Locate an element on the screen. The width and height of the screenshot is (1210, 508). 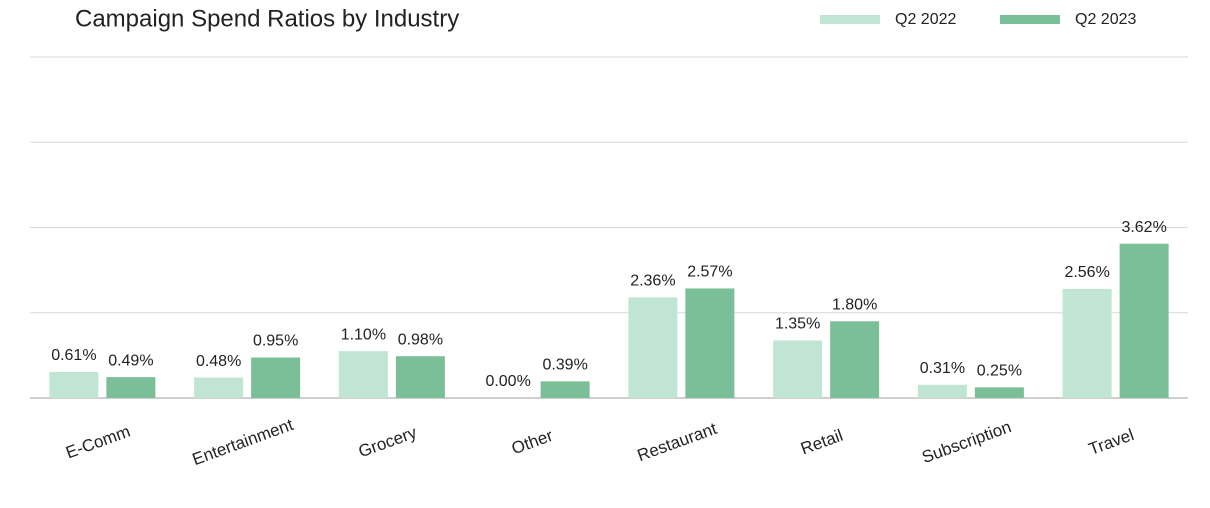
x-tick-label: Travel is located at coordinates (1111, 442).